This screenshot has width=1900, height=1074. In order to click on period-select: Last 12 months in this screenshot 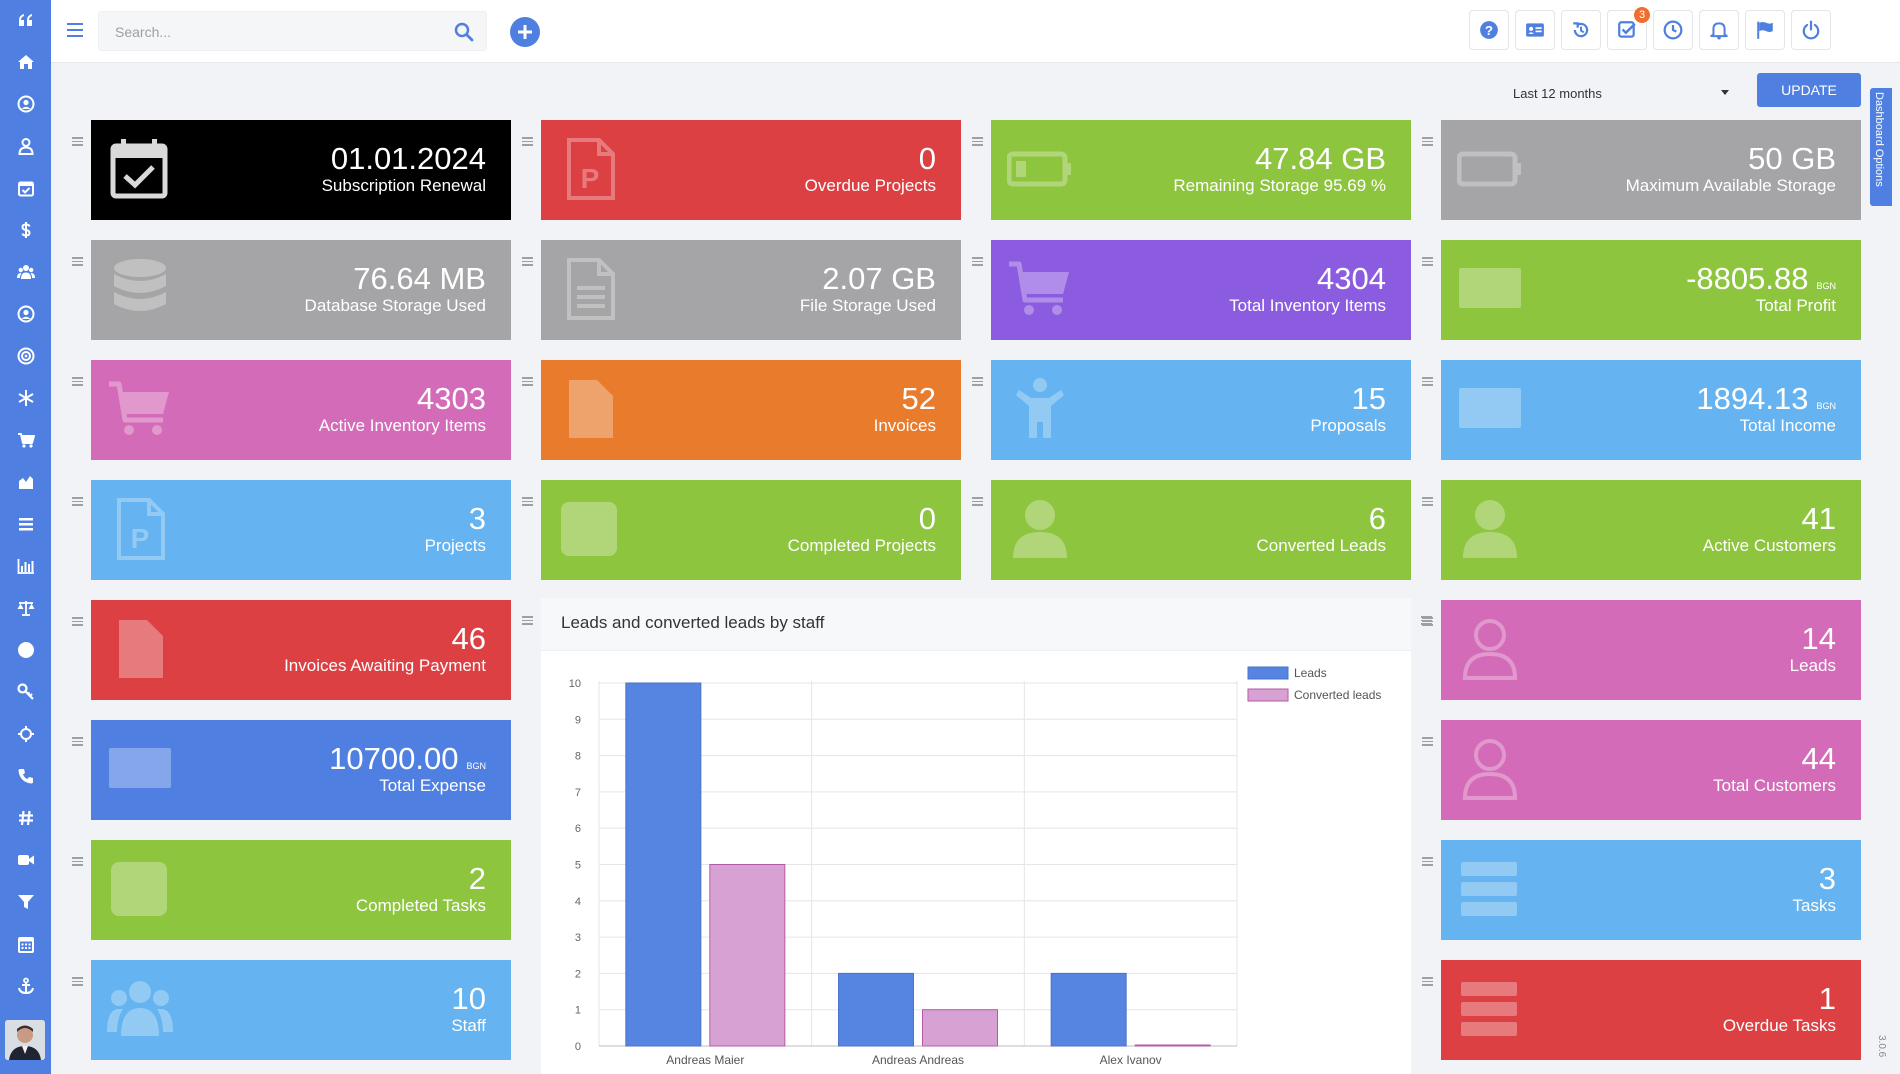, I will do `click(1623, 93)`.